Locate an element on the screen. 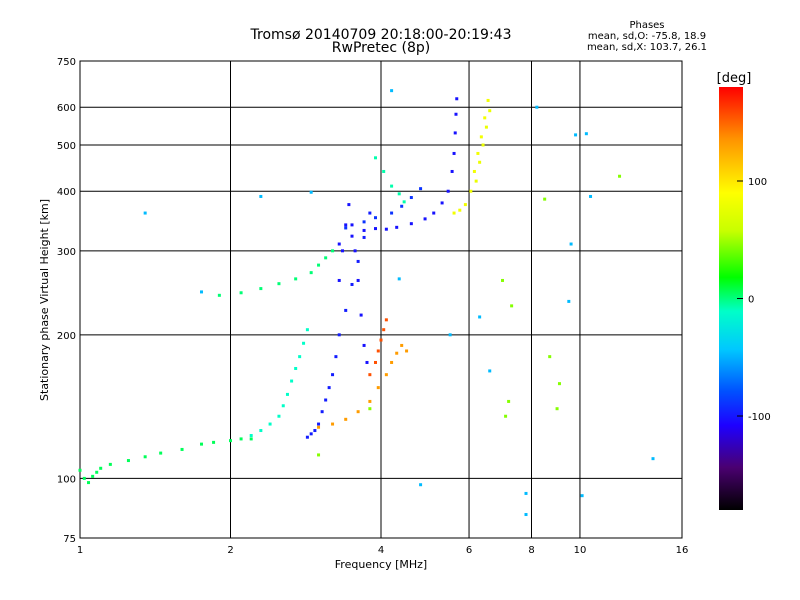  x-tick-label: 4 is located at coordinates (381, 550).